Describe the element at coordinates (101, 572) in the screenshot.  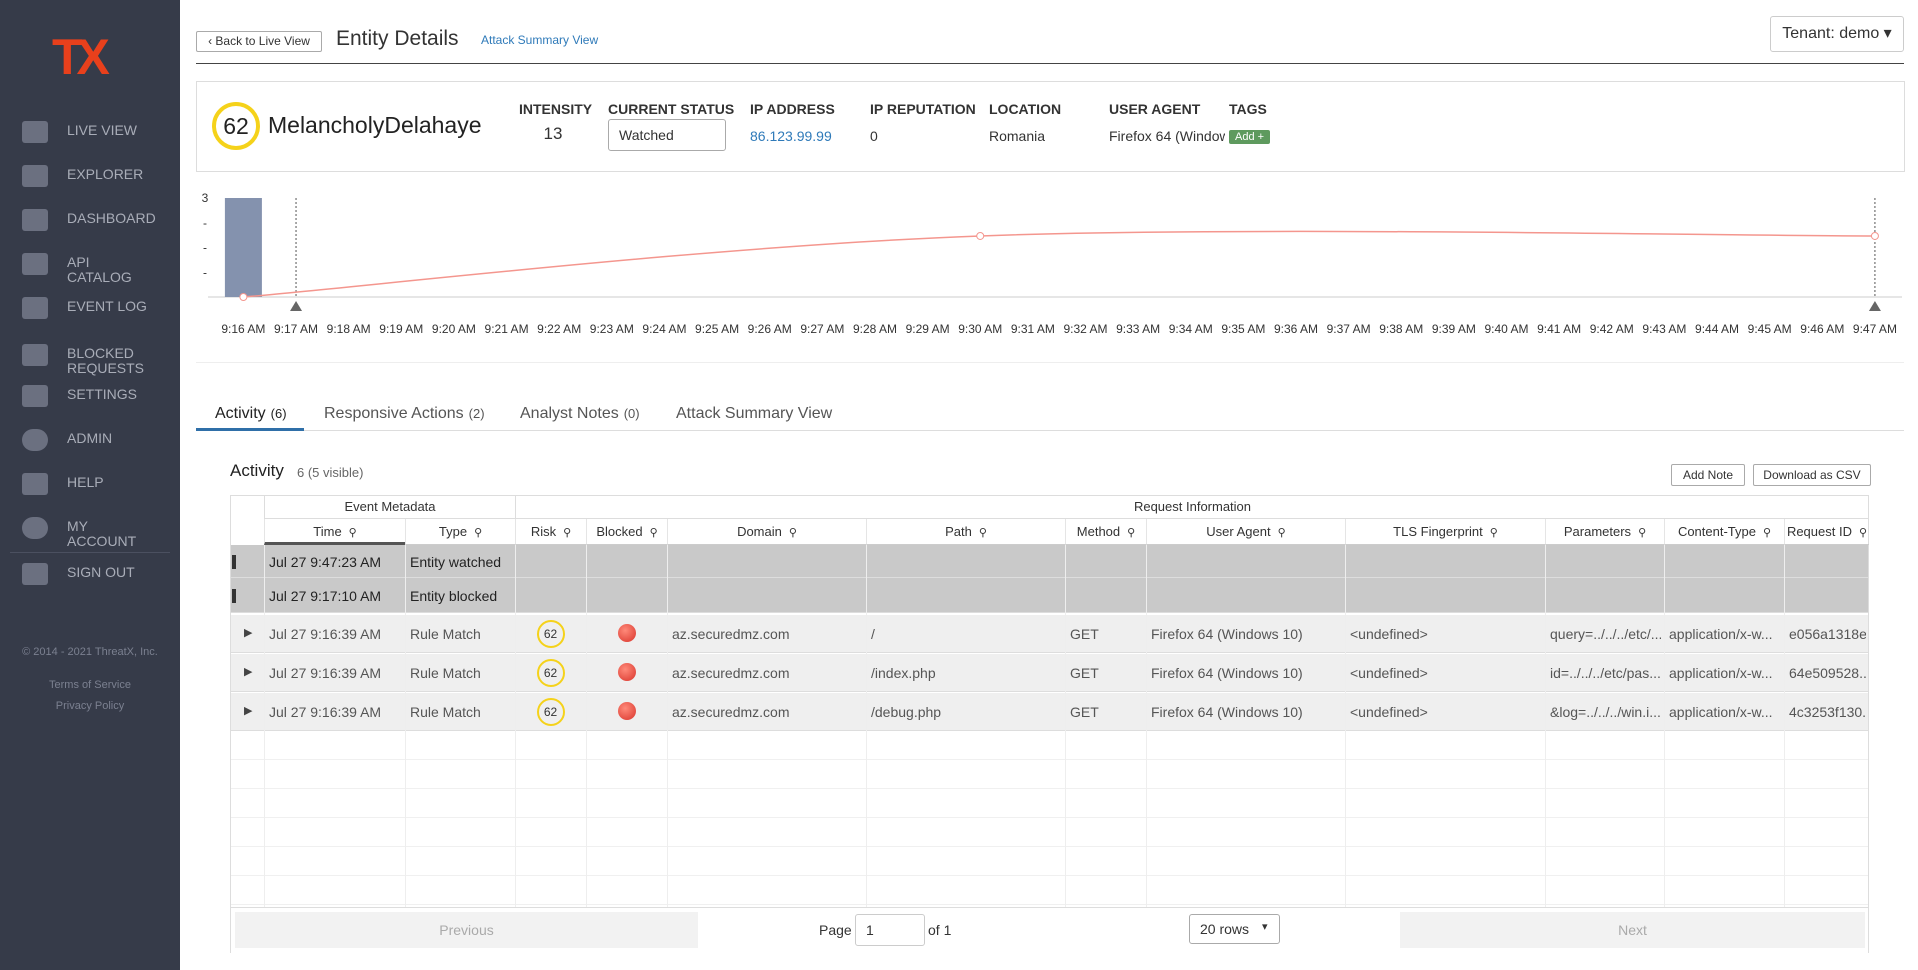
I see `nav-item: SIGN OUT` at that location.